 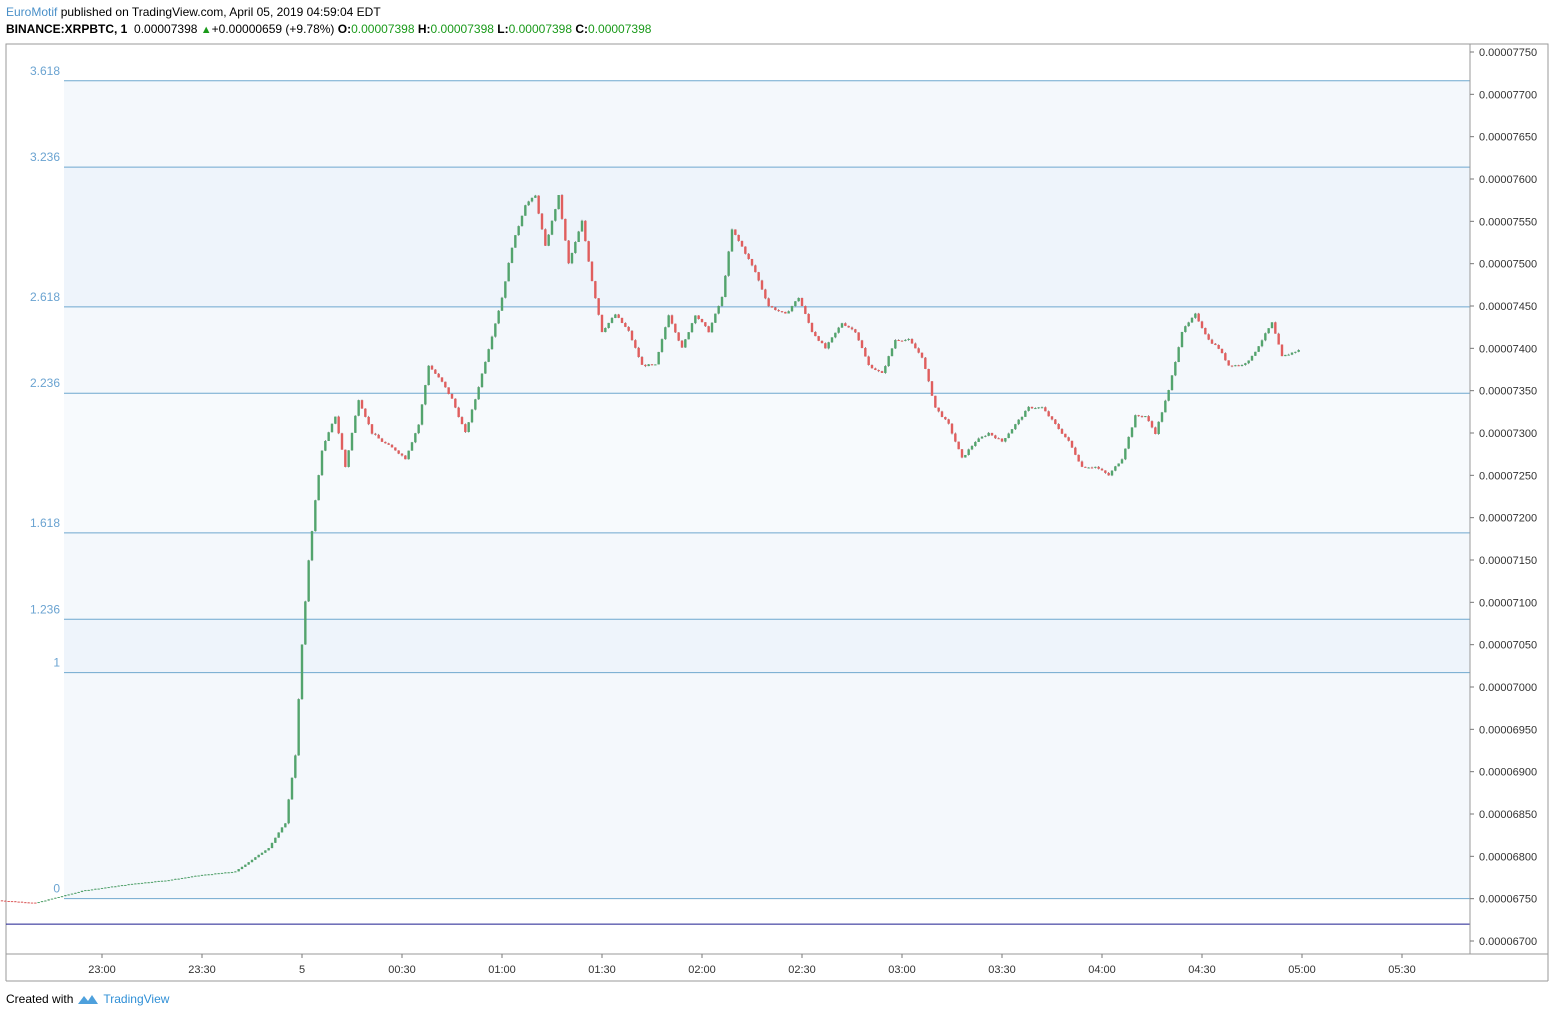 I want to click on tradingview-brand: TradingView, so click(x=136, y=999).